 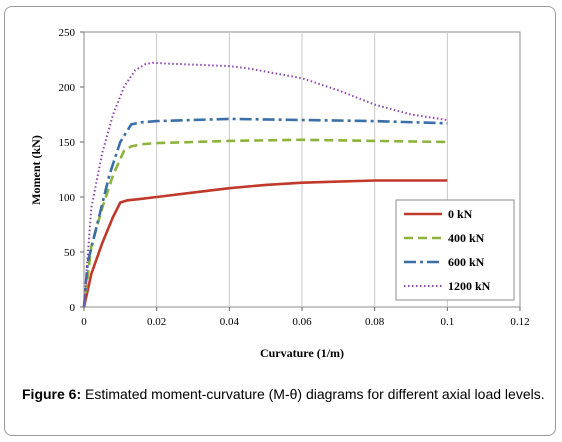 What do you see at coordinates (84, 322) in the screenshot?
I see `x-tick-label: 0` at bounding box center [84, 322].